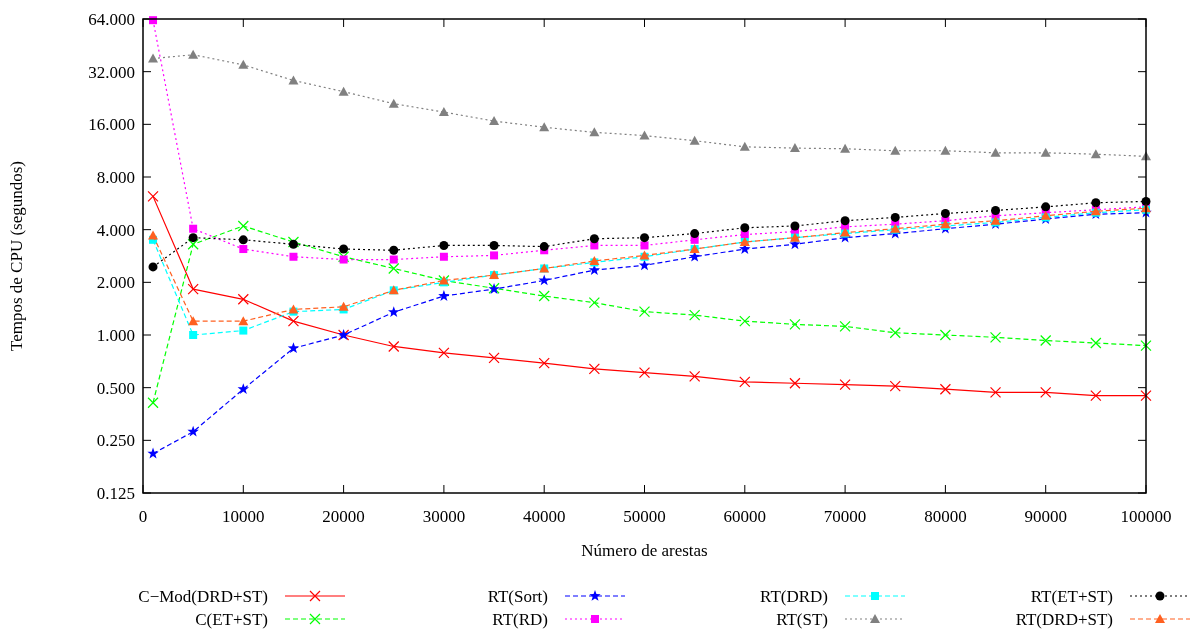  Describe the element at coordinates (115, 177) in the screenshot. I see `y-tick-label: 8.000` at that location.